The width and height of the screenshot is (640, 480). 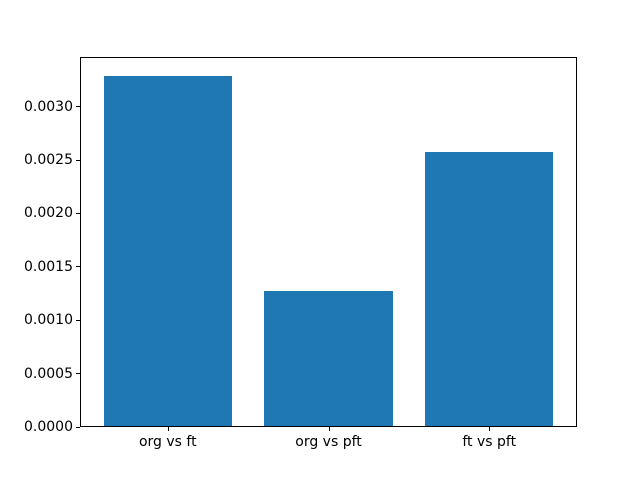 I want to click on bar-ft-vs-pft, so click(x=489, y=289).